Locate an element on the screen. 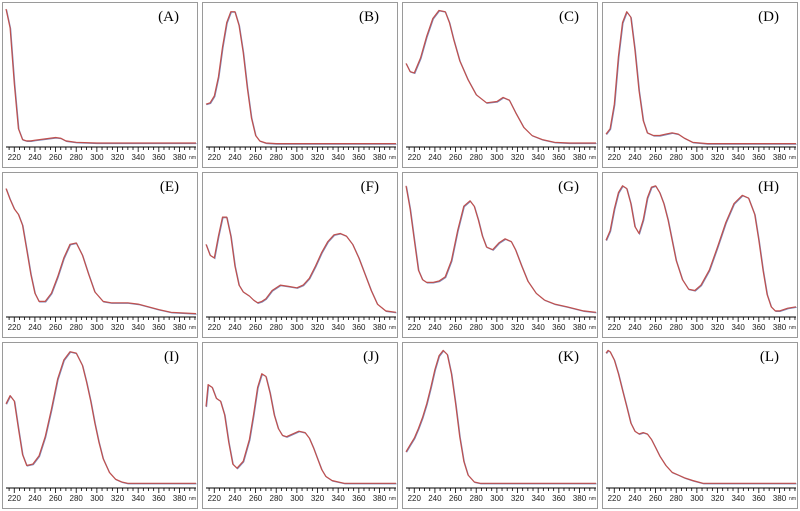 This screenshot has height=511, width=800. spectrum-panel: 220 240 260 280 300 320 340 360 380 nm (H) is located at coordinates (700, 255).